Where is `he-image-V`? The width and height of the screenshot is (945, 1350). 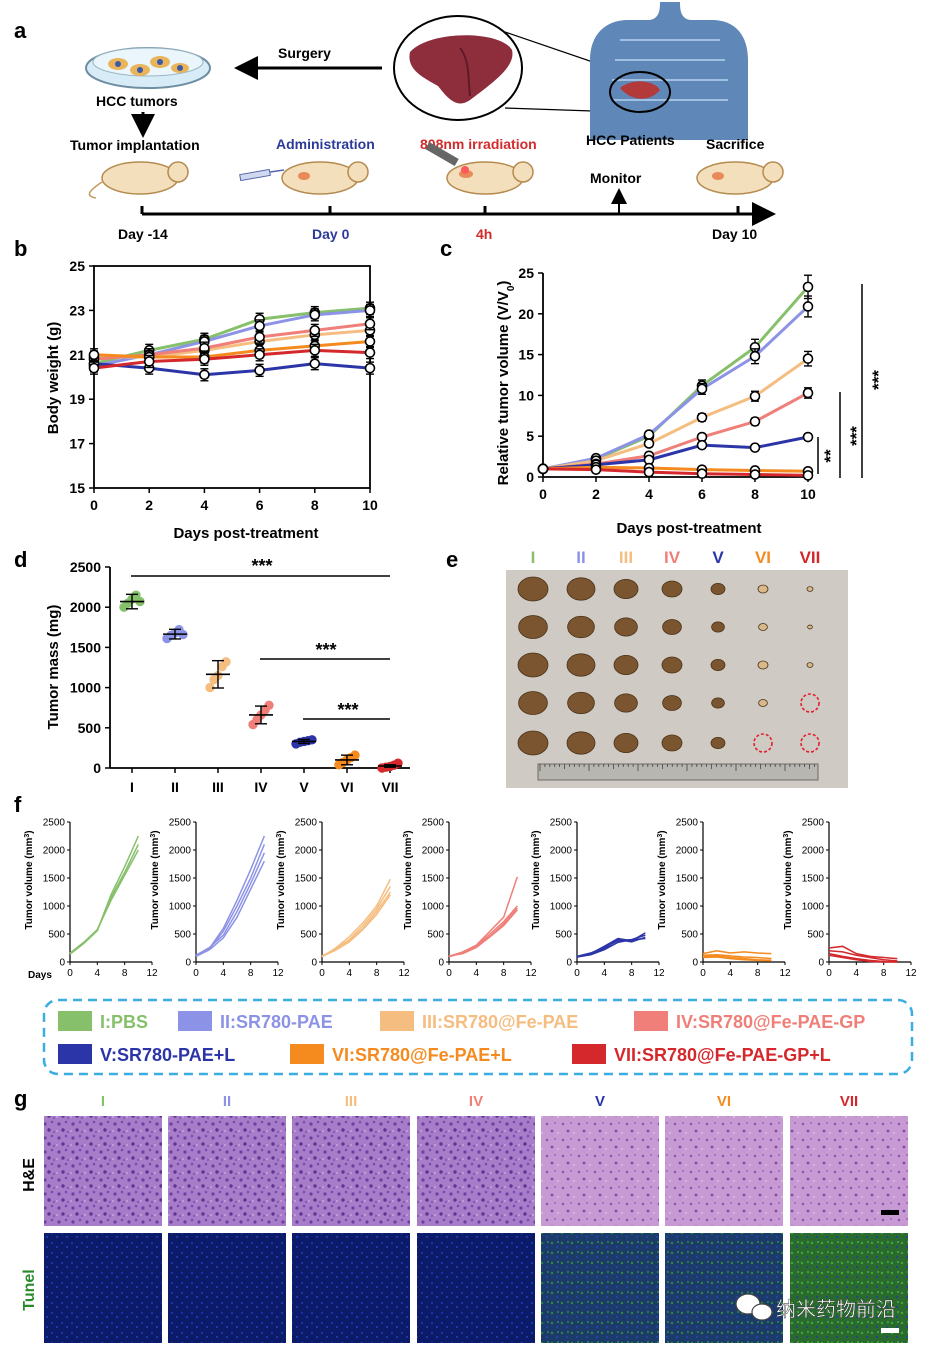
he-image-V is located at coordinates (600, 1171).